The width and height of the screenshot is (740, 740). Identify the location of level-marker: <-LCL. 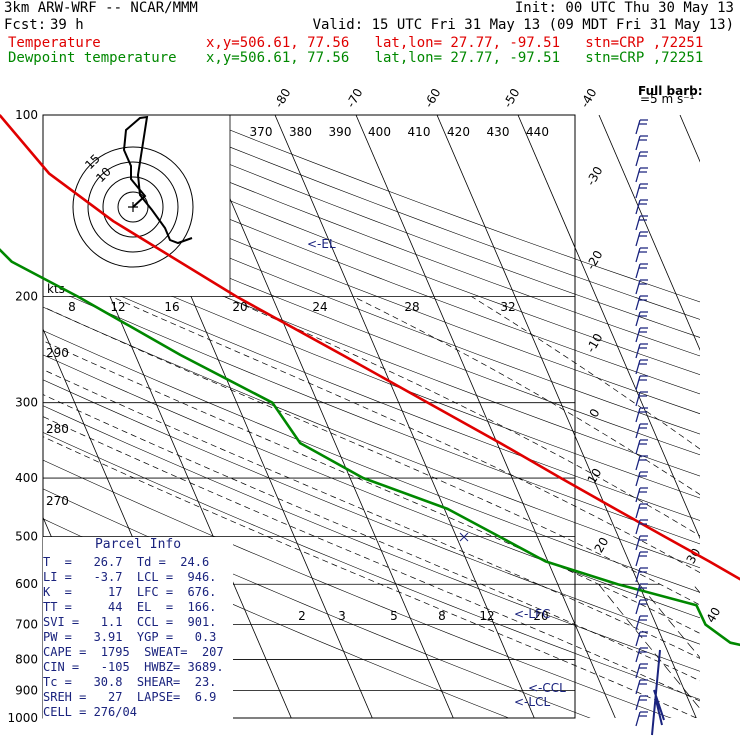
(532, 702).